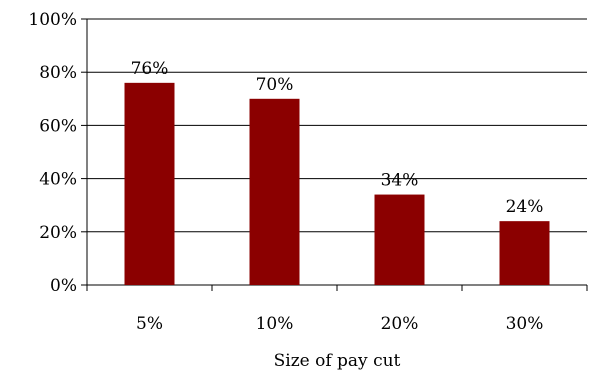 This screenshot has width=596, height=375. I want to click on y-tick-label: 100%, so click(52, 20).